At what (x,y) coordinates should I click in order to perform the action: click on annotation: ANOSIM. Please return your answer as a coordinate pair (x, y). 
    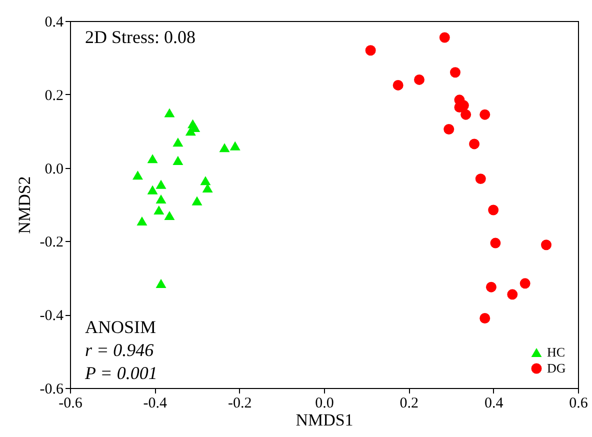
    Looking at the image, I should click on (120, 327).